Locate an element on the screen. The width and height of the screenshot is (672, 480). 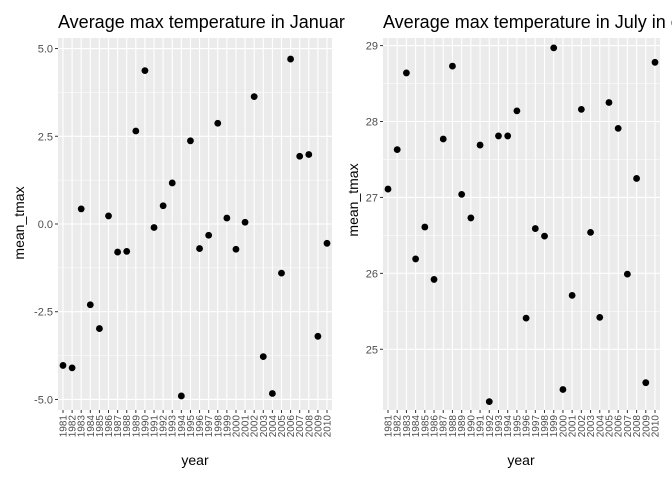
july-x-tick-label: 1982 is located at coordinates (398, 426).